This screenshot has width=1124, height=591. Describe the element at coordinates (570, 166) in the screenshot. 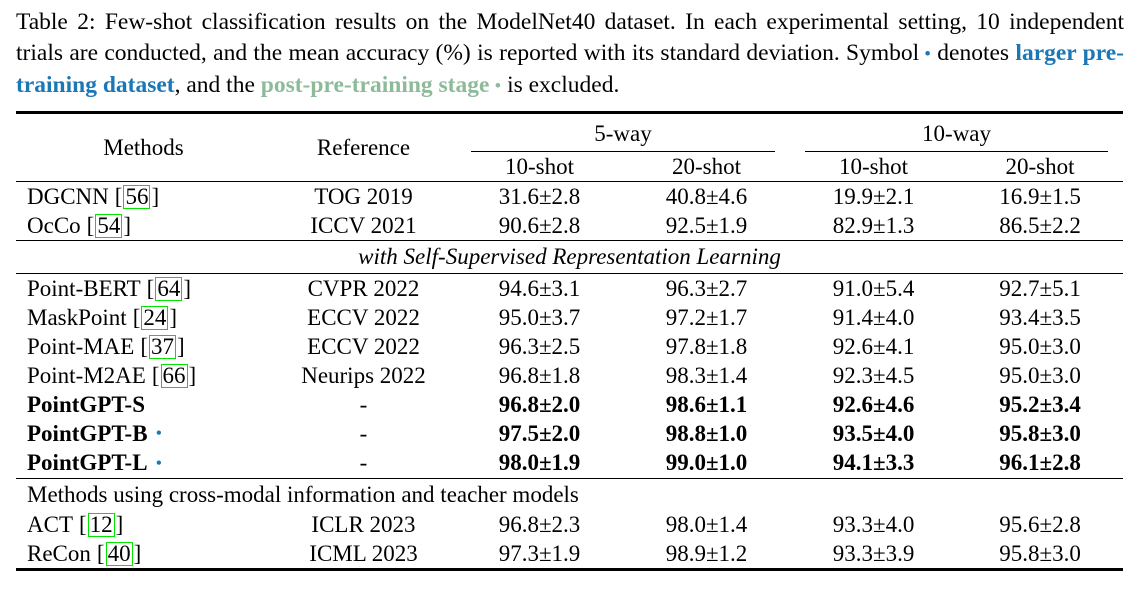

I see `header-row-shots: 10-shot 20-shot 10-shot 20-shot` at that location.